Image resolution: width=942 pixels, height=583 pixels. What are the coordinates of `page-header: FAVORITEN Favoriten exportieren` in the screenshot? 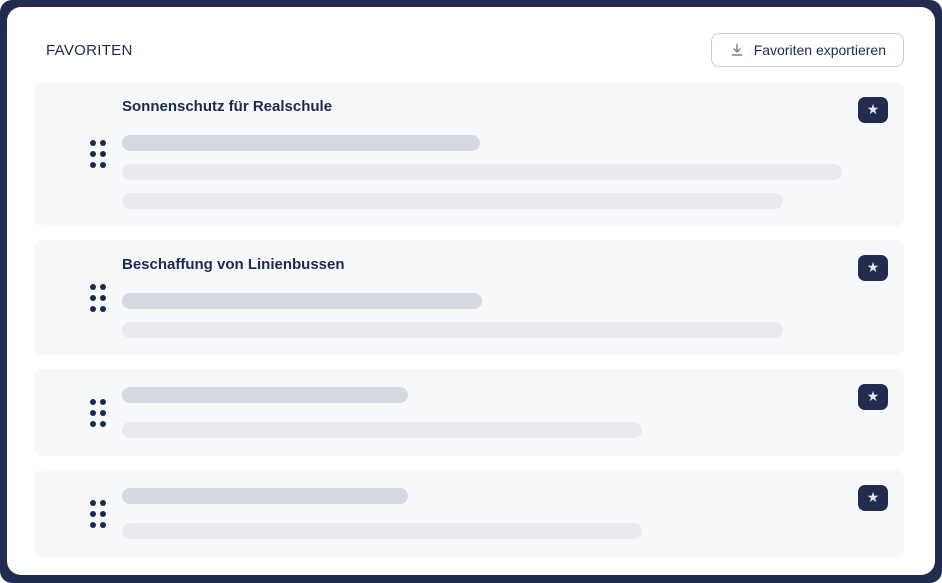 It's located at (469, 50).